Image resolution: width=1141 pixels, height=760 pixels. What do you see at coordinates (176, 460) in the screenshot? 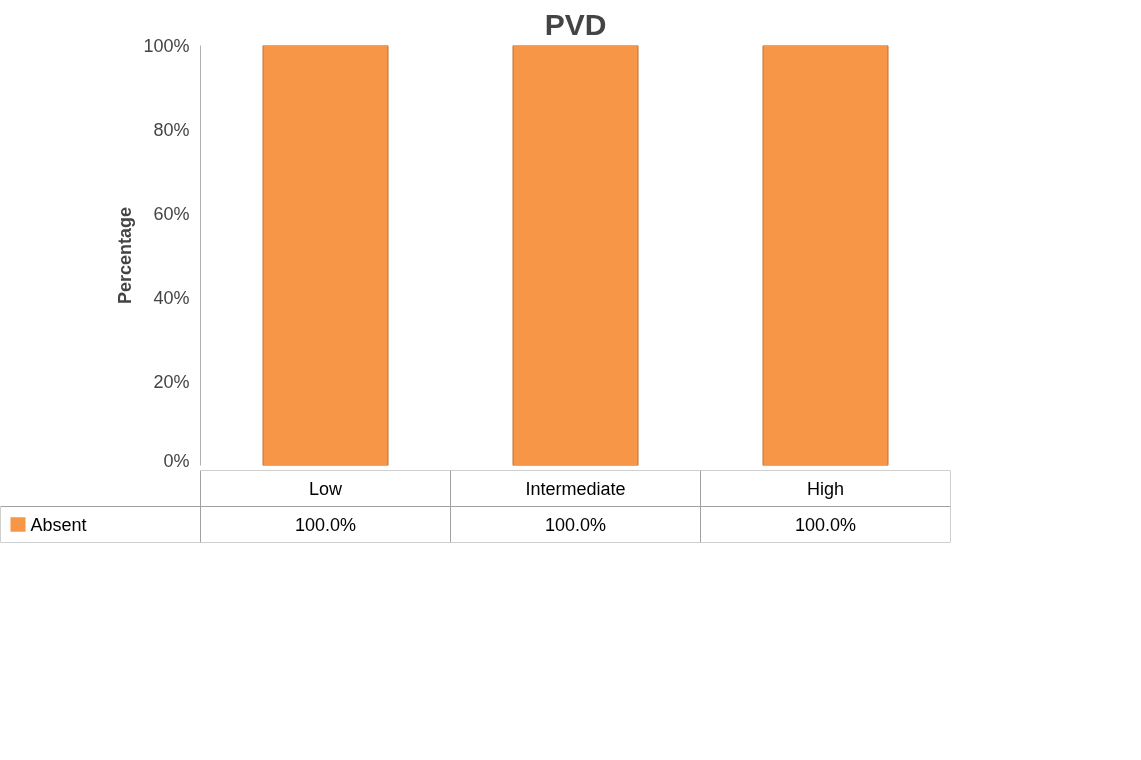
I see `y-tick-label: 0%` at bounding box center [176, 460].